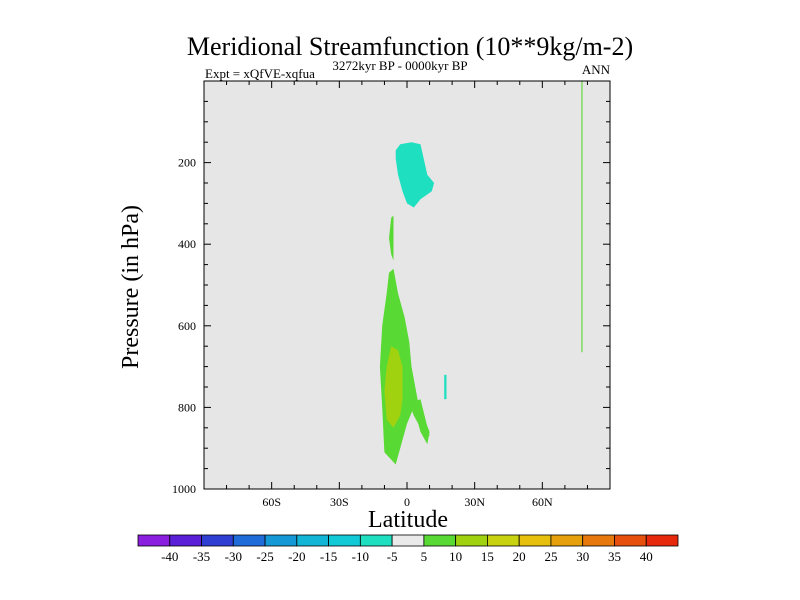  I want to click on subtitle-left: Expt = xQfVE-xqfua, so click(260, 73).